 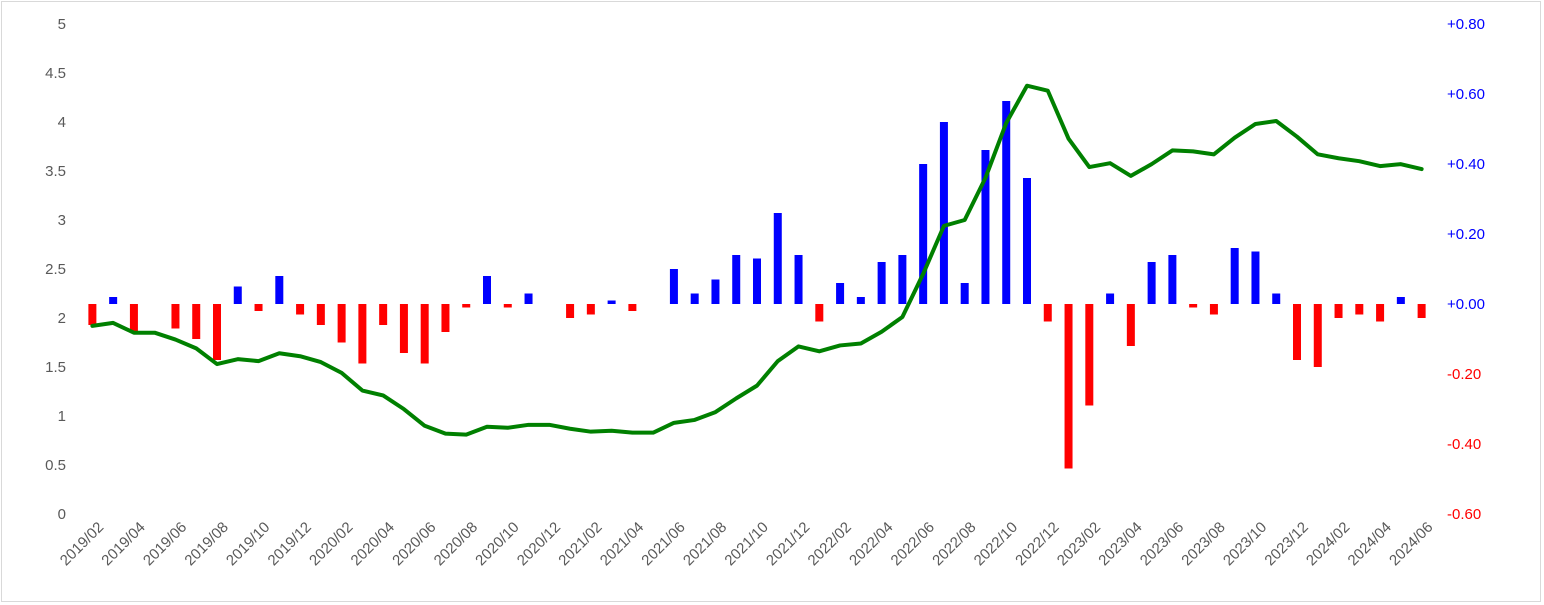 What do you see at coordinates (237, 295) in the screenshot?
I see `bar-2019/09` at bounding box center [237, 295].